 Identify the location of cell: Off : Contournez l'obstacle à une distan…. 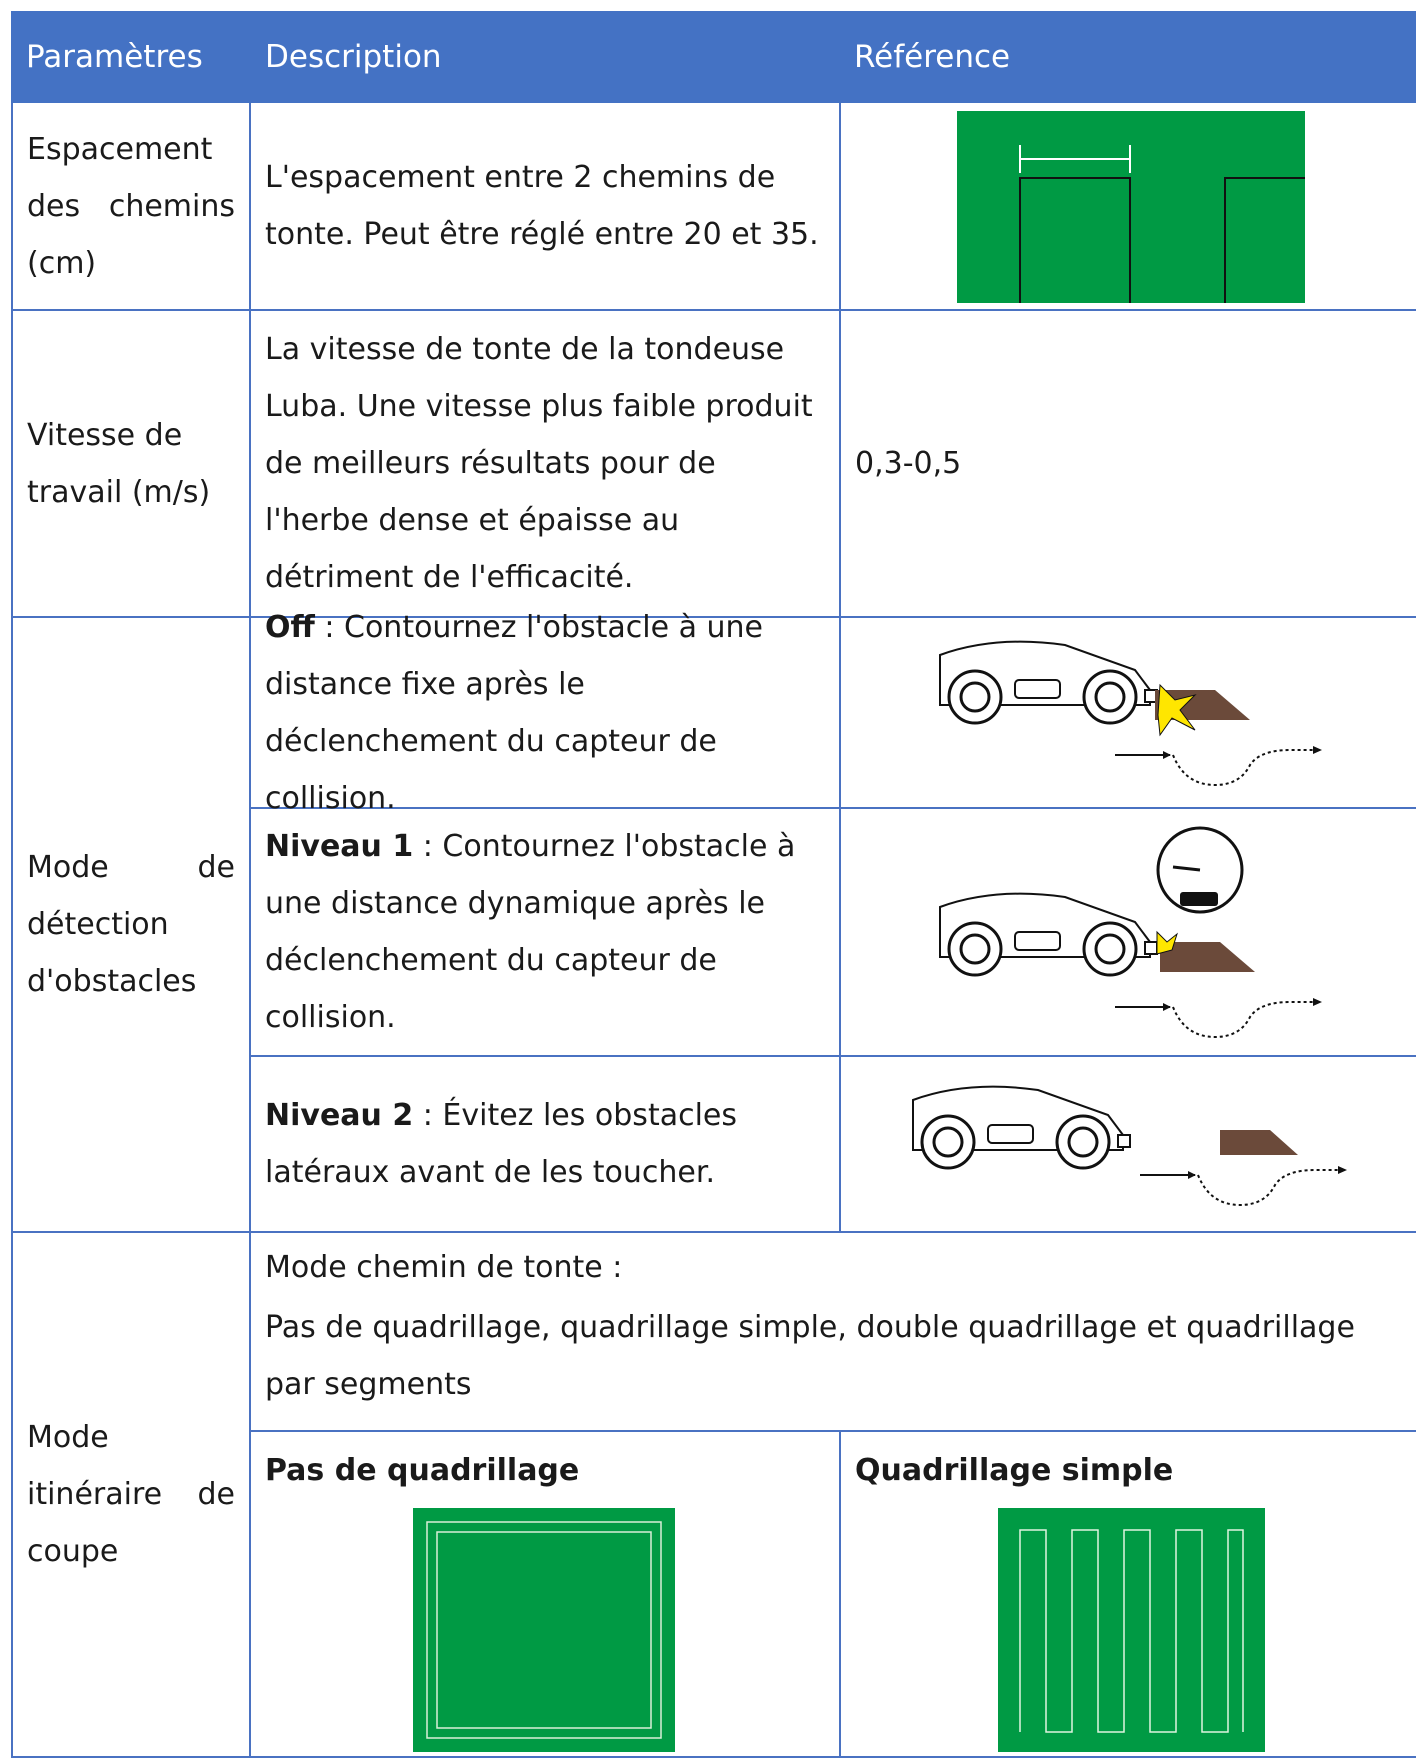
(544, 713).